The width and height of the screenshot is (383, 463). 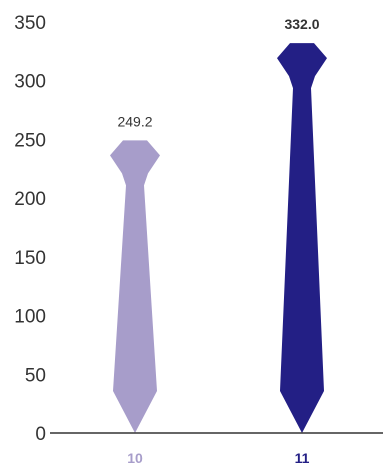 I want to click on x-tick-label: 10, so click(x=135, y=456).